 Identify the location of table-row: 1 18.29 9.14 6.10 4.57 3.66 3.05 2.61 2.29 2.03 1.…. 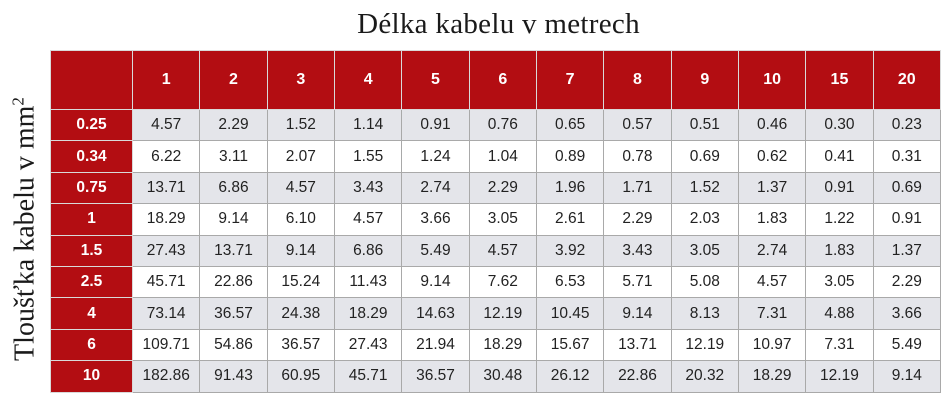
(496, 219).